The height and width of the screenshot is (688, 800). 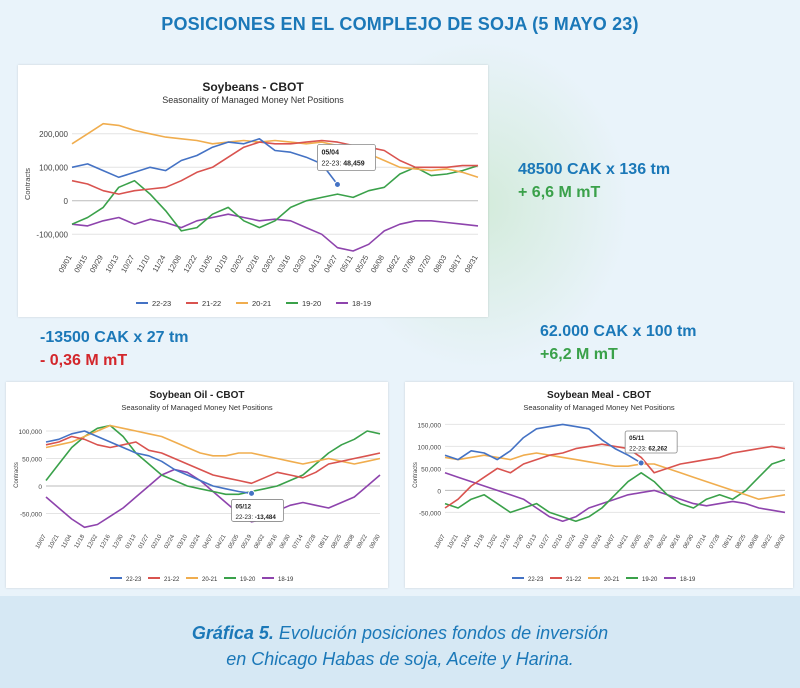 What do you see at coordinates (441, 633) in the screenshot?
I see `caption-line1: Evolución posiciones fondos de inversión` at bounding box center [441, 633].